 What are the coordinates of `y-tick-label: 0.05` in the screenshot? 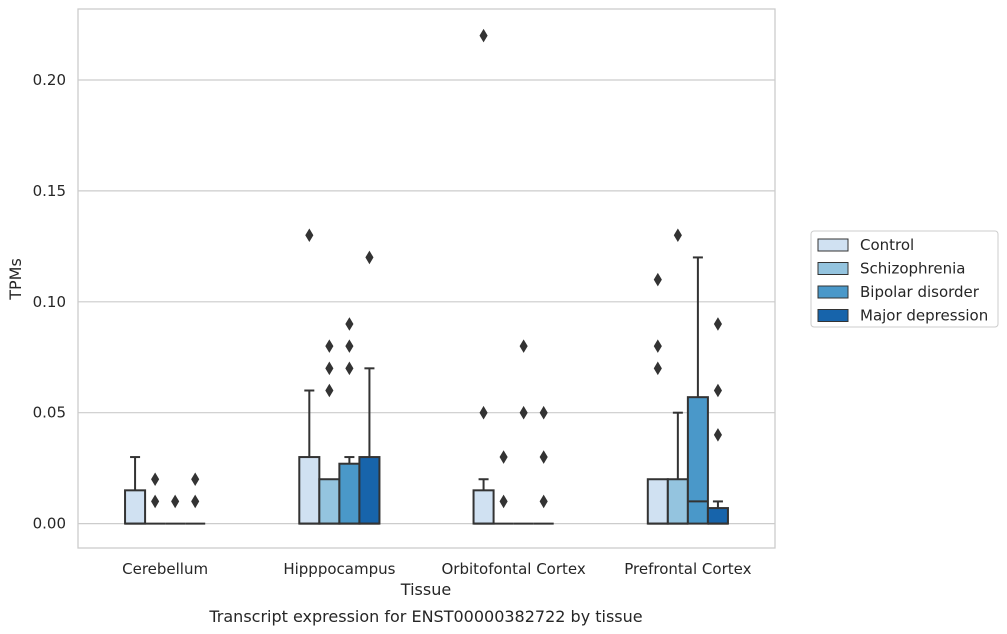 It's located at (49, 413).